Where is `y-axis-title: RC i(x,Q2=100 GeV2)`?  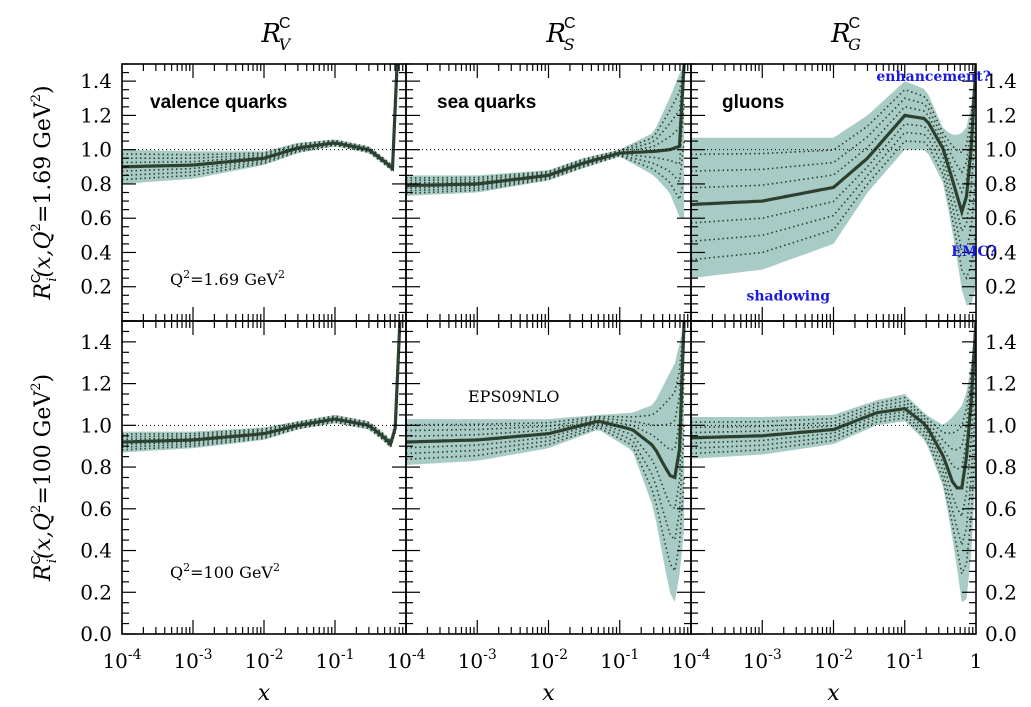 y-axis-title: RC i(x,Q2=100 GeV2) is located at coordinates (44, 478).